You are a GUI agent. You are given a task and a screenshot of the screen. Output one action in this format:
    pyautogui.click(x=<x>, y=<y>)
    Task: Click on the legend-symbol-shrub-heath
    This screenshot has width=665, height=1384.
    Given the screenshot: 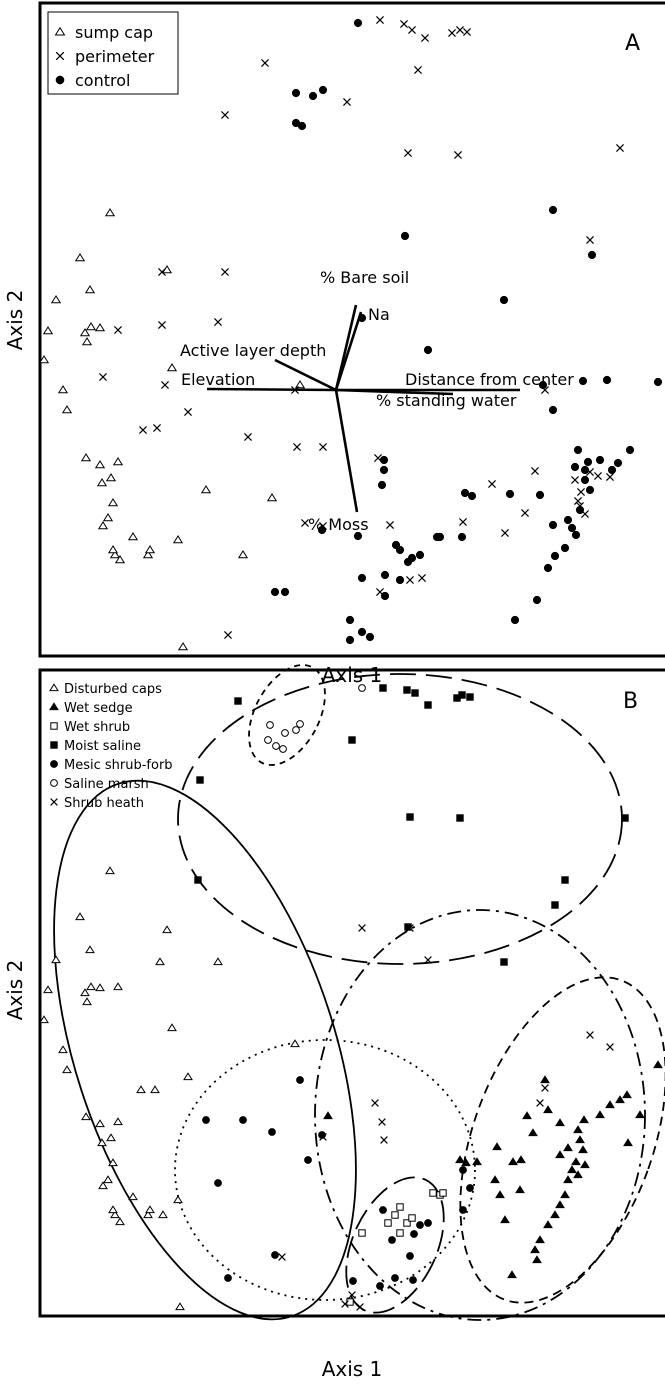 What is the action you would take?
    pyautogui.click(x=54, y=802)
    